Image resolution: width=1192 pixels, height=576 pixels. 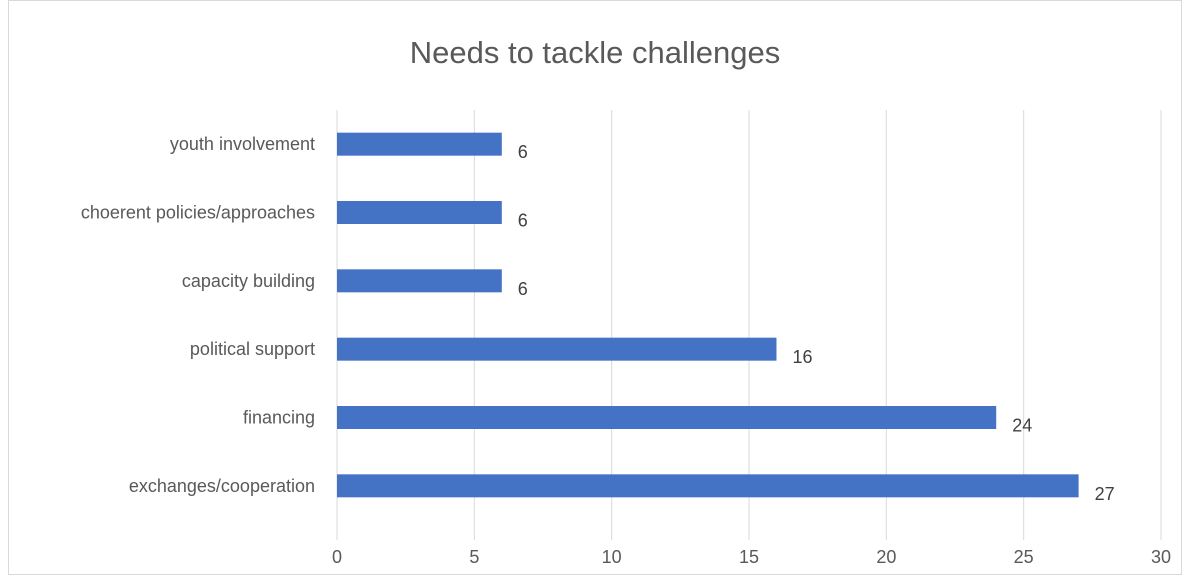 What do you see at coordinates (802, 357) in the screenshot?
I see `data-label: 16` at bounding box center [802, 357].